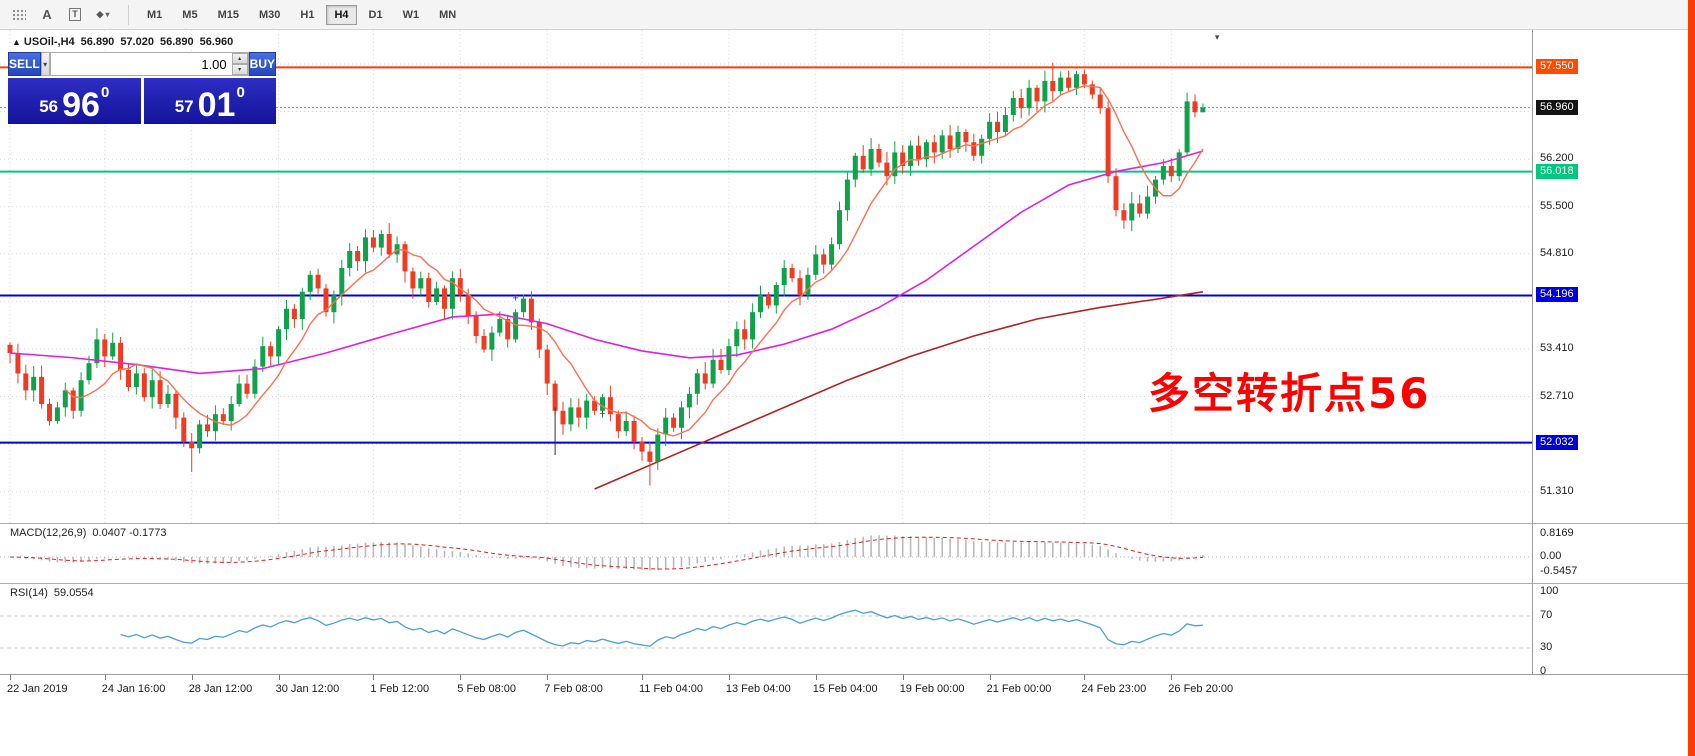  I want to click on symbol-marker-icon: ▲, so click(16, 42).